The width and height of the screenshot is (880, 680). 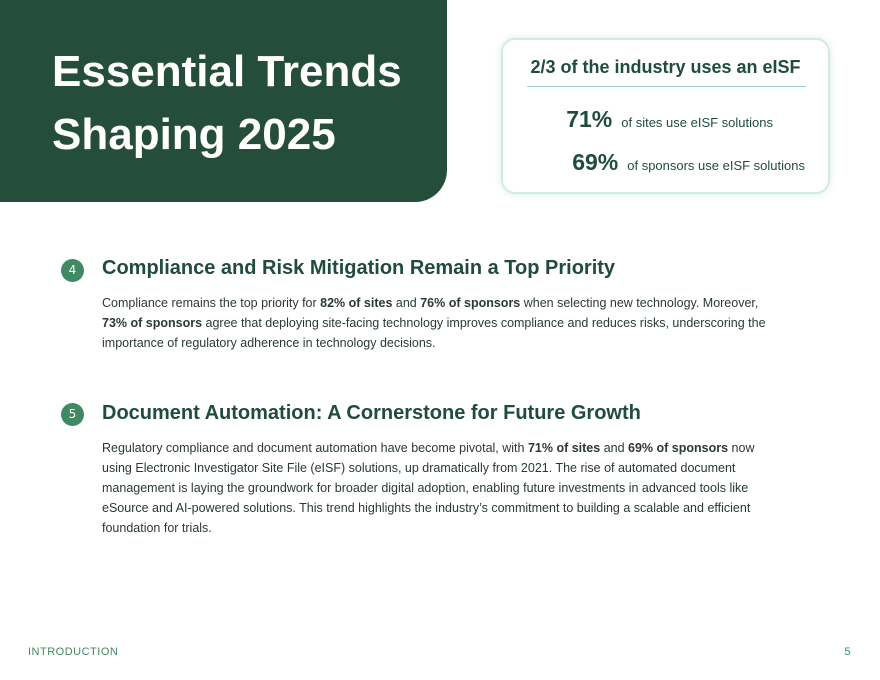 What do you see at coordinates (211, 303) in the screenshot?
I see `text-run: Compliance remains the top priority for` at bounding box center [211, 303].